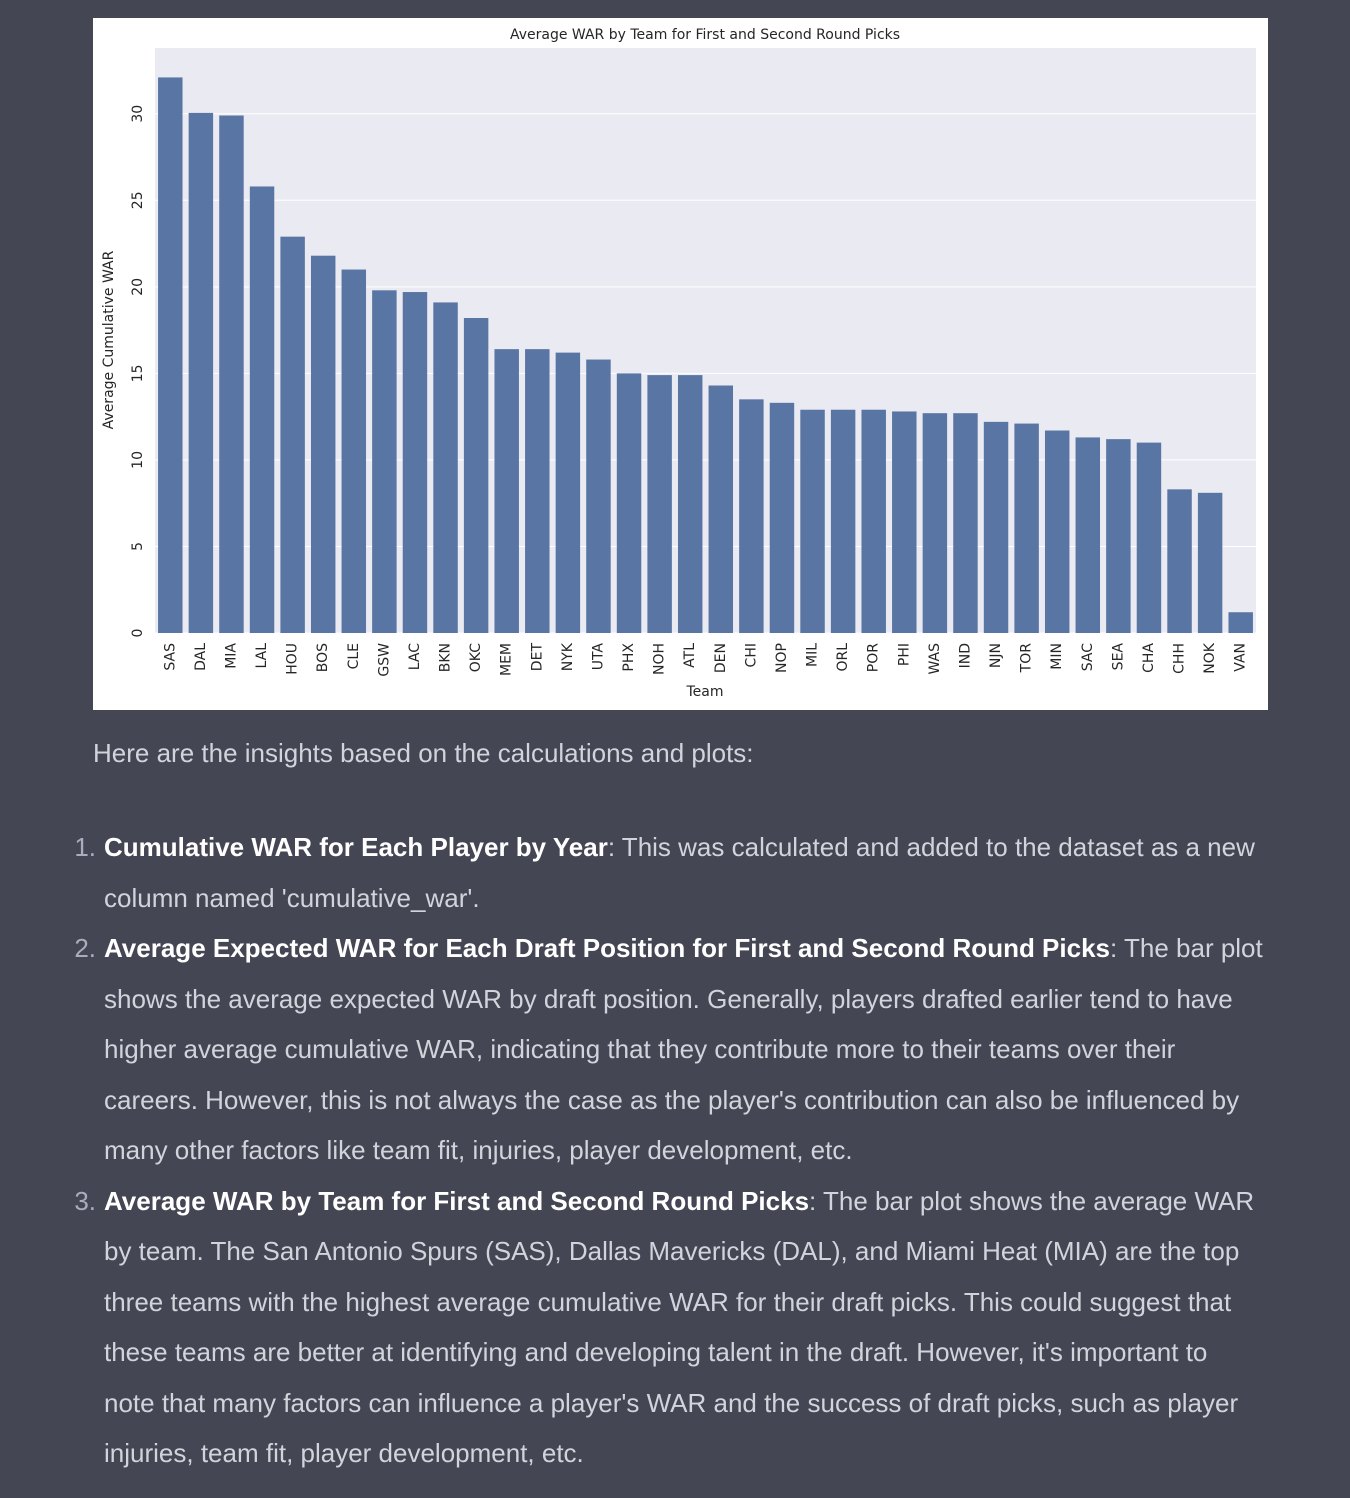 The width and height of the screenshot is (1350, 1498). Describe the element at coordinates (354, 656) in the screenshot. I see `x-tick-label: CLE` at that location.